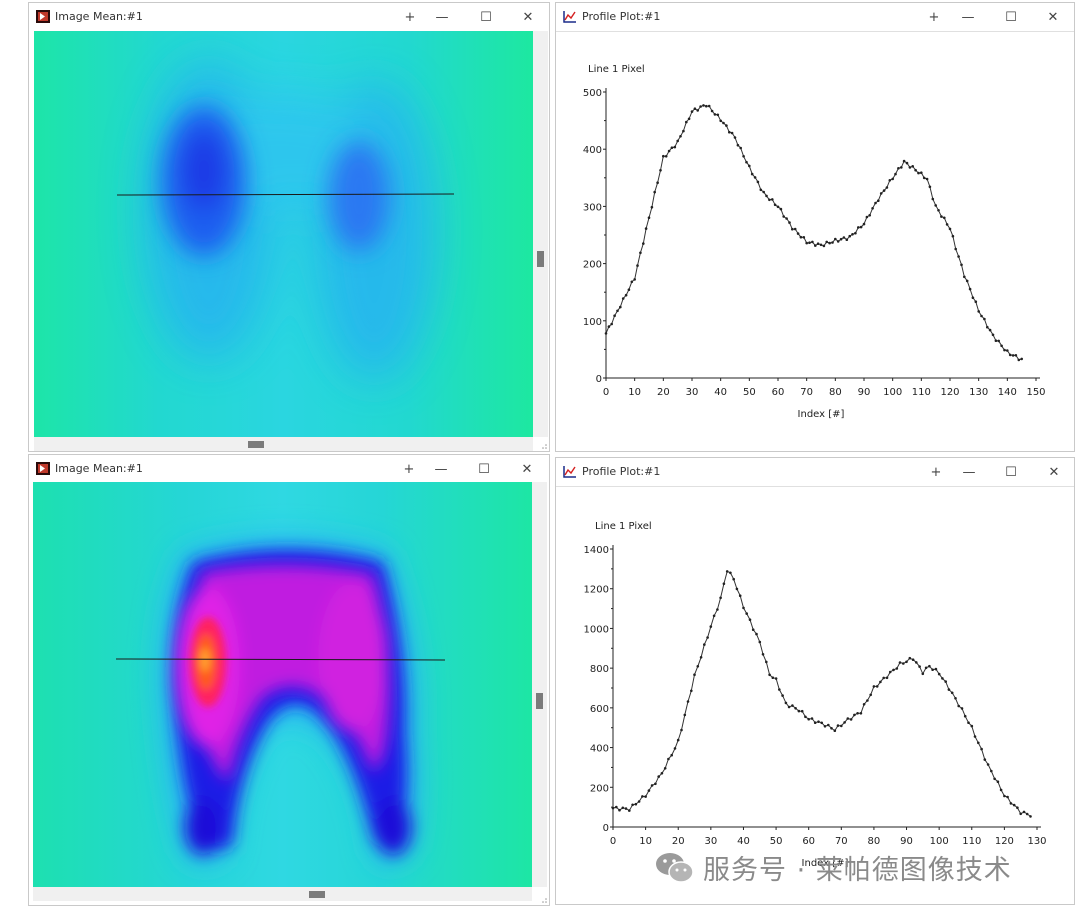  I want to click on x-tick-label: 80, so click(874, 841).